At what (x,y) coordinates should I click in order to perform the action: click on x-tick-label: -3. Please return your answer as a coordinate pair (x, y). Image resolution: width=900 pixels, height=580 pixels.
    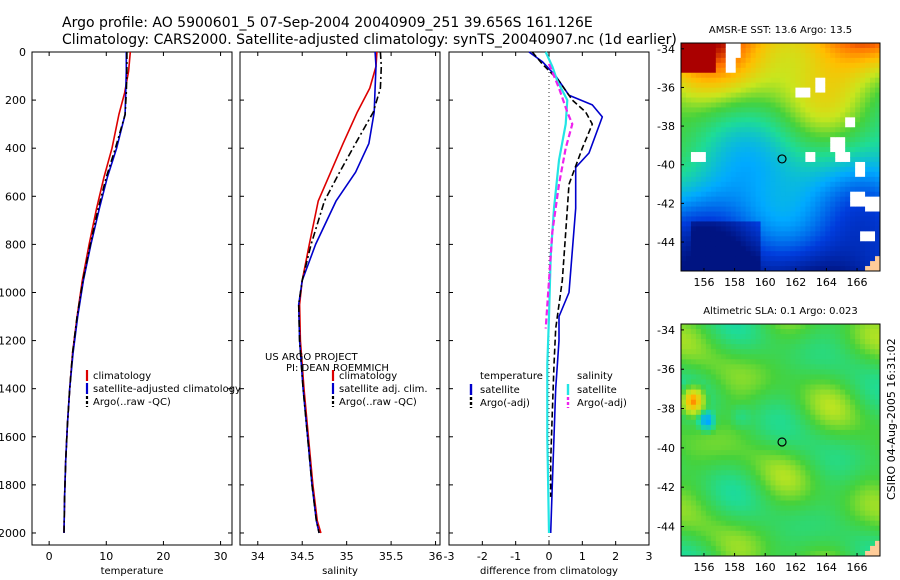
    Looking at the image, I should click on (449, 556).